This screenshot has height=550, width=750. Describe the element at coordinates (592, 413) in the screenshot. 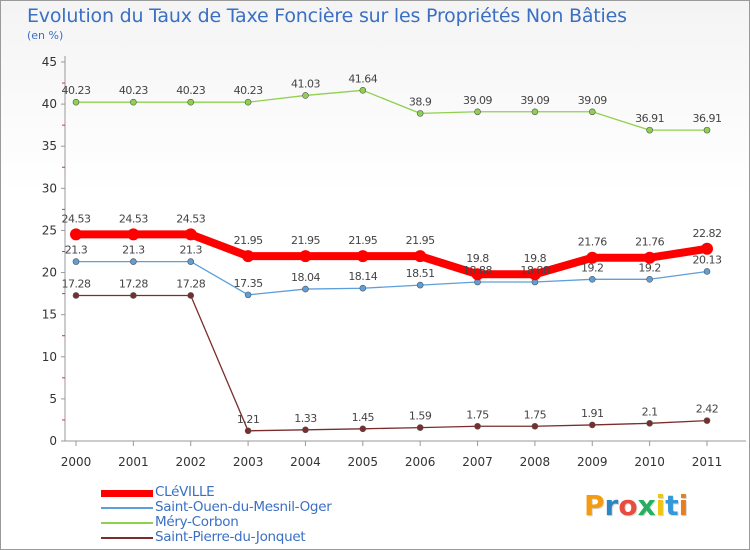

I see `data-label: 1.91` at that location.